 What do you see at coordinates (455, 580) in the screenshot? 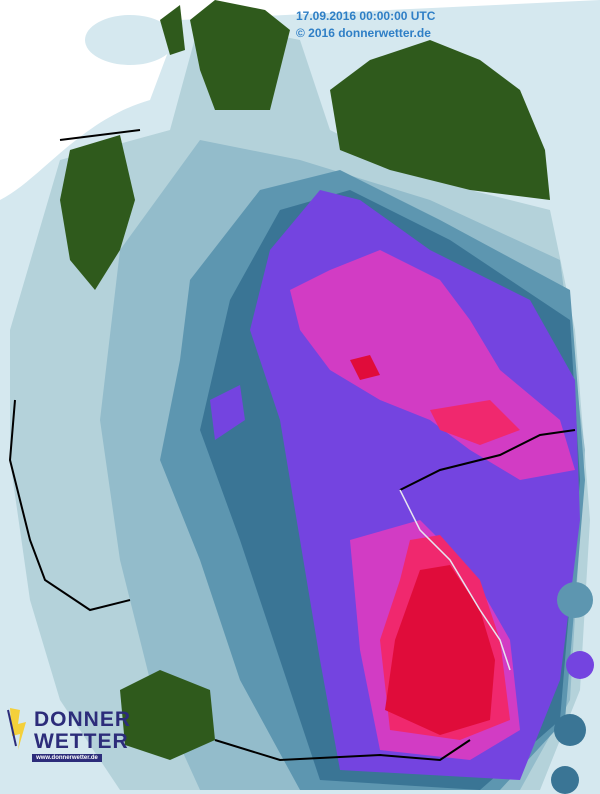
I see `inner-border-lines` at bounding box center [455, 580].